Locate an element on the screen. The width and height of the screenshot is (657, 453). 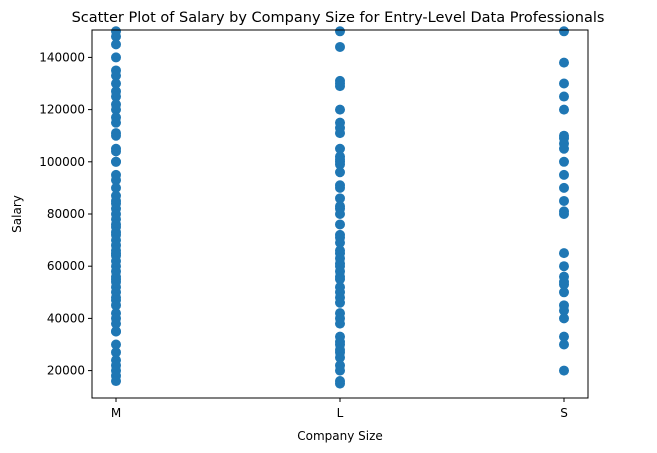
y-tick-label: 80000 is located at coordinates (66, 214).